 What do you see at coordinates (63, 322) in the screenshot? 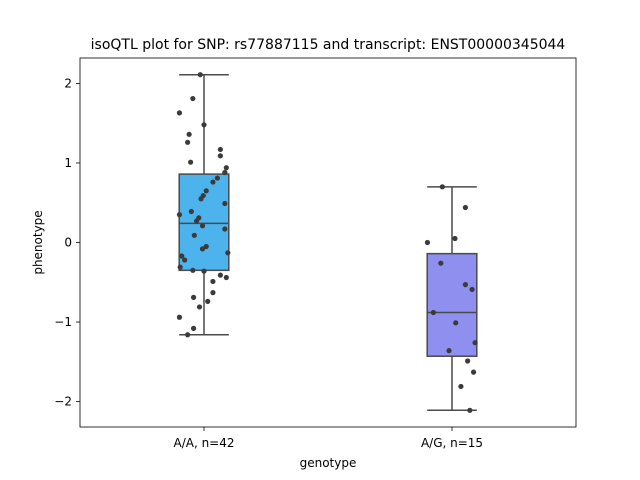
I see `y-tick-label: −1` at bounding box center [63, 322].